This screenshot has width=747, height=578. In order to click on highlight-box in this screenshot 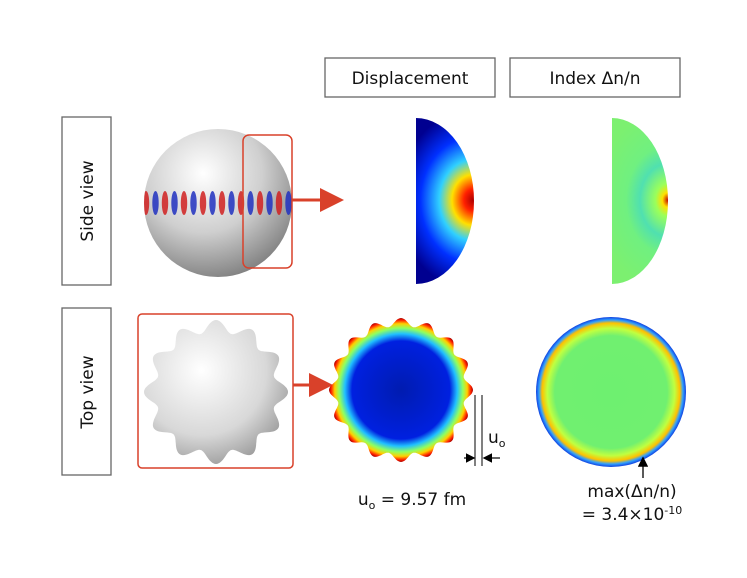, I will do `click(215, 391)`.